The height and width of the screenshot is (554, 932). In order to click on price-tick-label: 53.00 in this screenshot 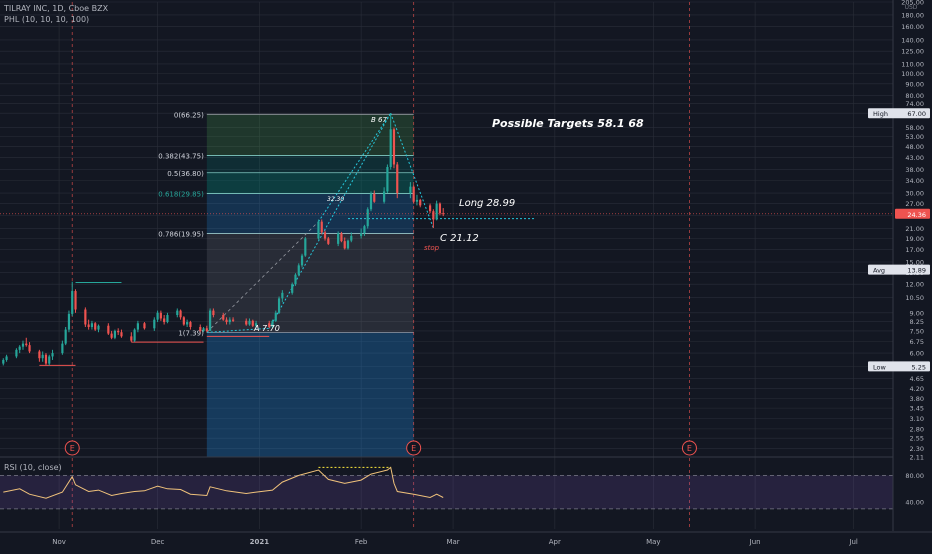, I will do `click(914, 137)`.